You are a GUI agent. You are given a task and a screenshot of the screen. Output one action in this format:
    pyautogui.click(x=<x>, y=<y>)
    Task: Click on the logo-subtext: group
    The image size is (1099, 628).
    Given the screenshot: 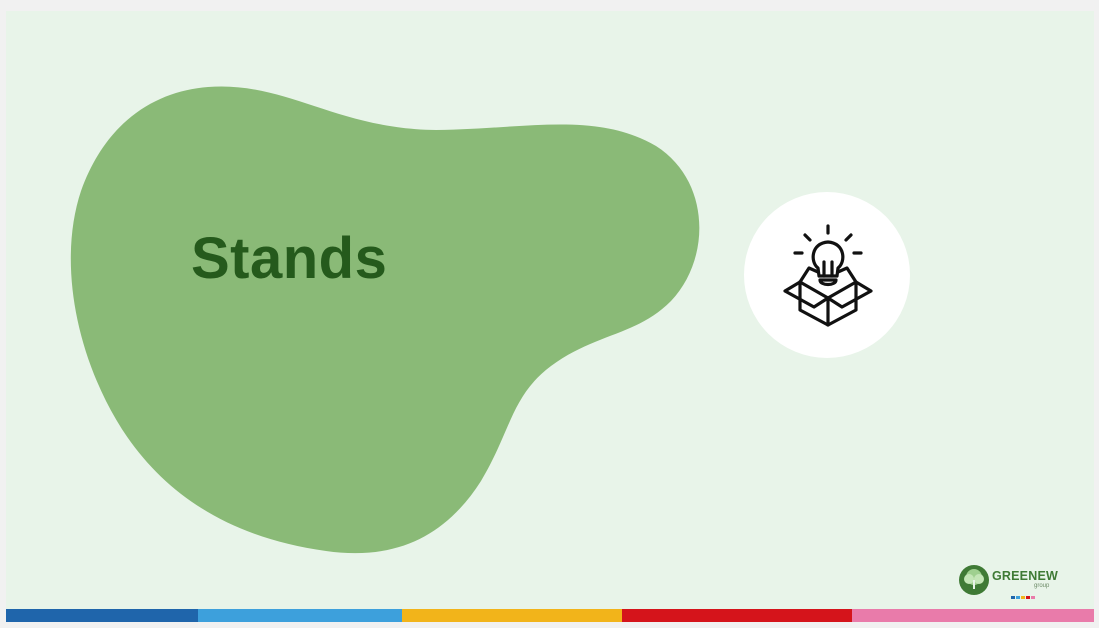 What is the action you would take?
    pyautogui.click(x=1042, y=586)
    